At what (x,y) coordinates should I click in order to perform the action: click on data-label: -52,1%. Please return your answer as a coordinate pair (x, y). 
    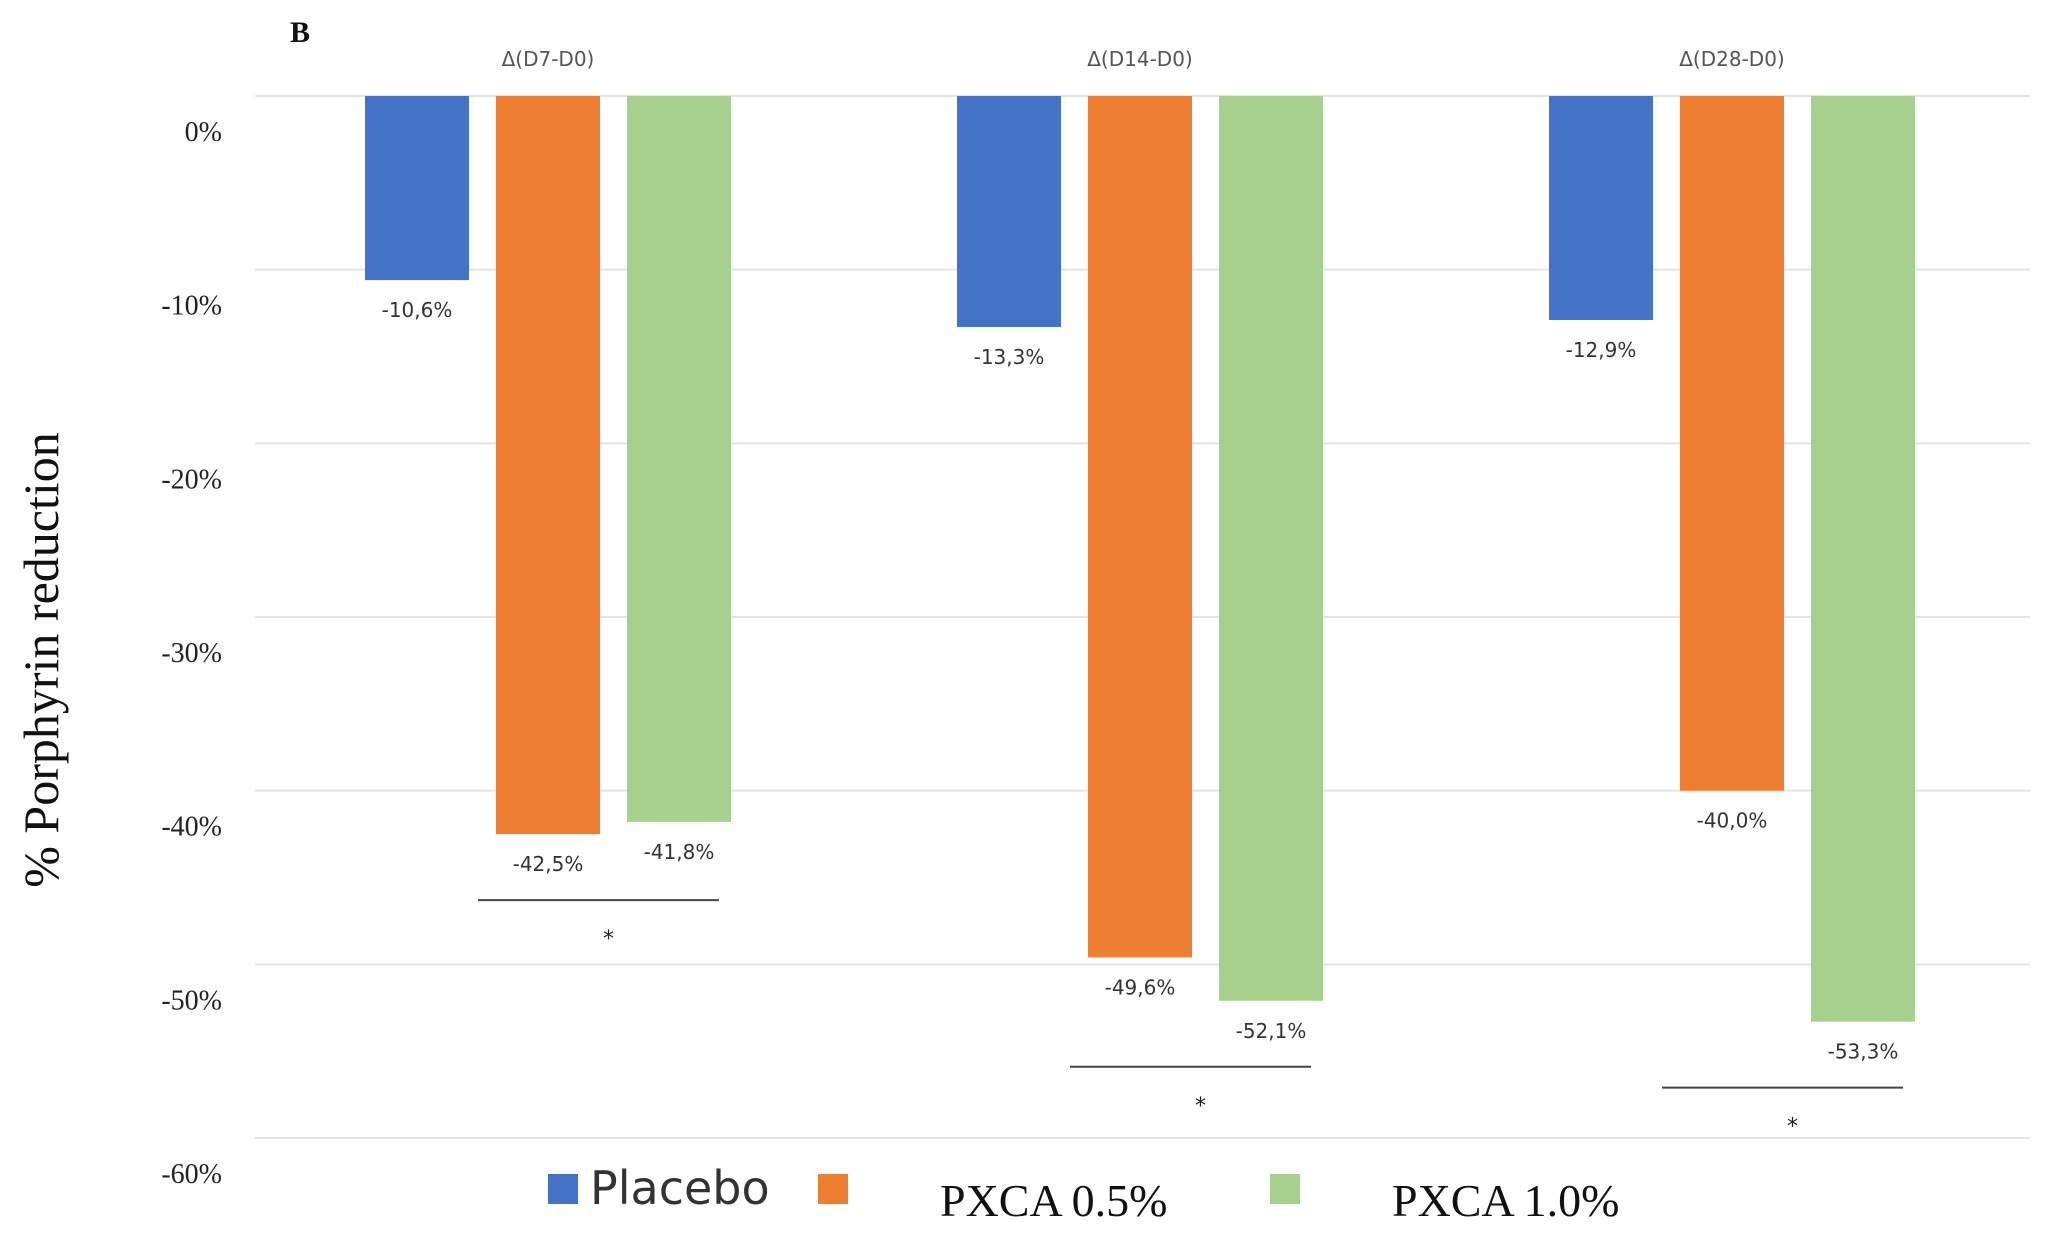
    Looking at the image, I should click on (1271, 1031).